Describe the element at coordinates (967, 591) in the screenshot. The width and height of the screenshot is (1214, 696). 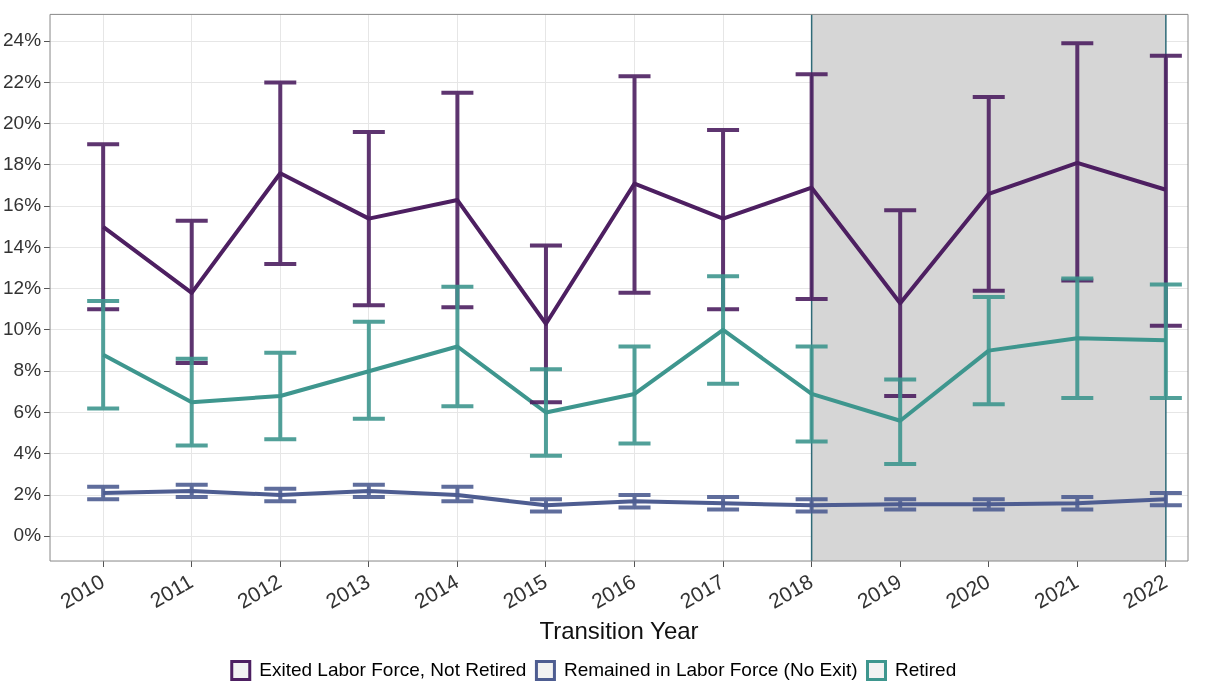
I see `x-tick-label: 2020` at that location.